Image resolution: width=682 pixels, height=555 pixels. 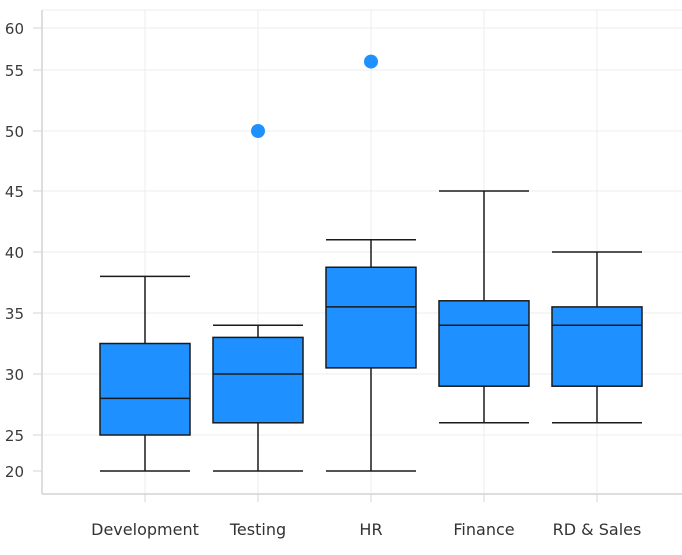 What do you see at coordinates (14, 132) in the screenshot?
I see `y-tick-label-50: 50` at bounding box center [14, 132].